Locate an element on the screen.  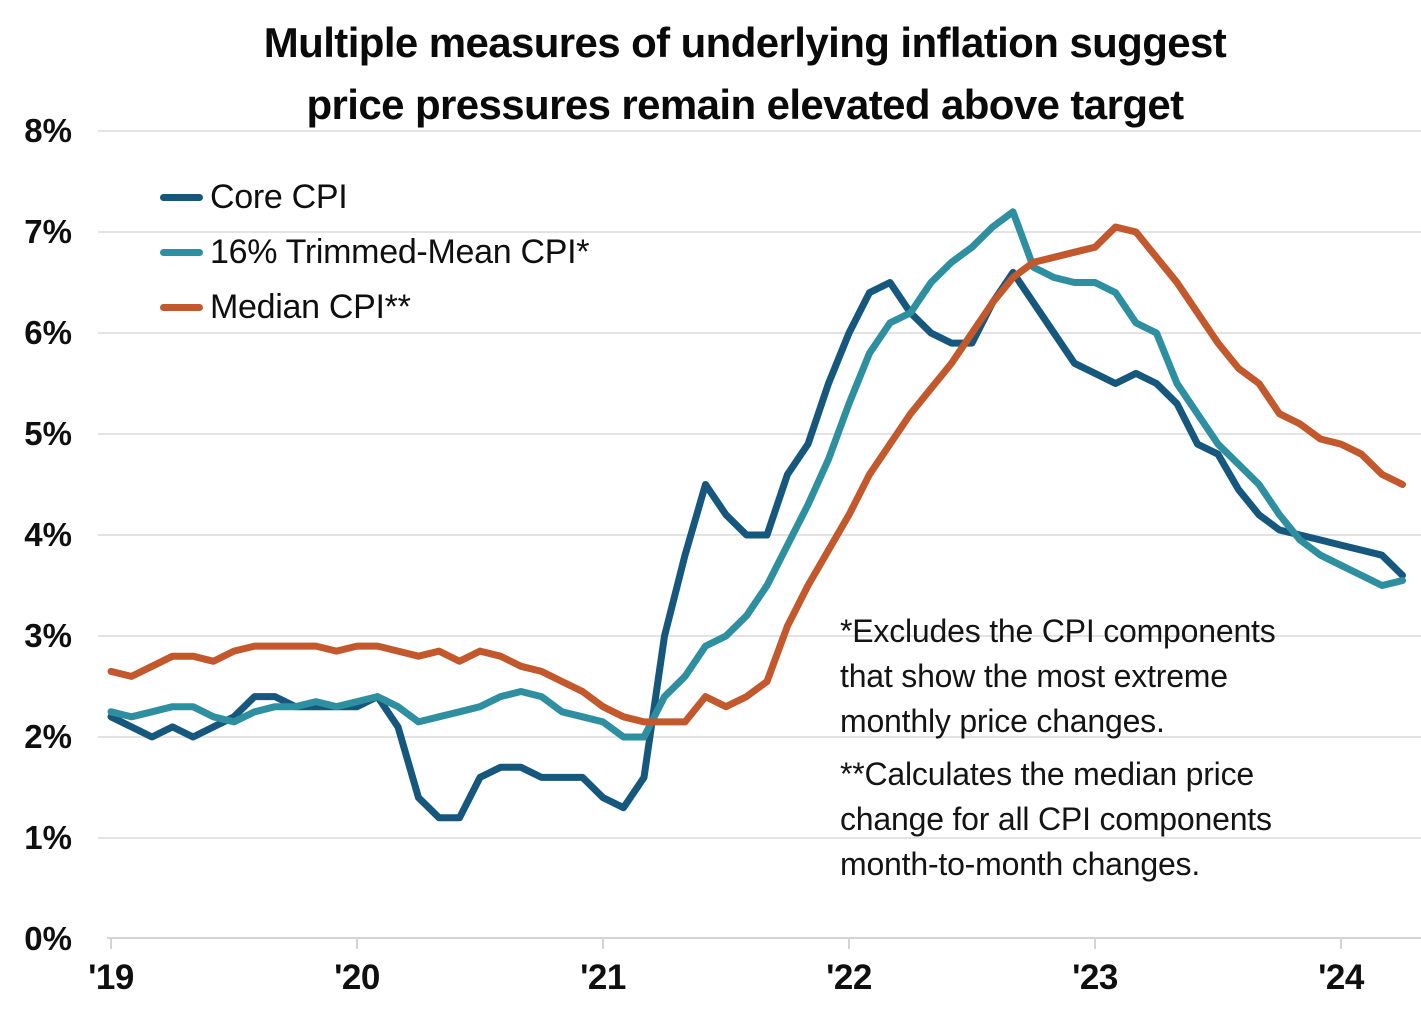
legend-label-trimmed-mean-cpi: 16% Trimmed-Mean CPI* is located at coordinates (400, 252).